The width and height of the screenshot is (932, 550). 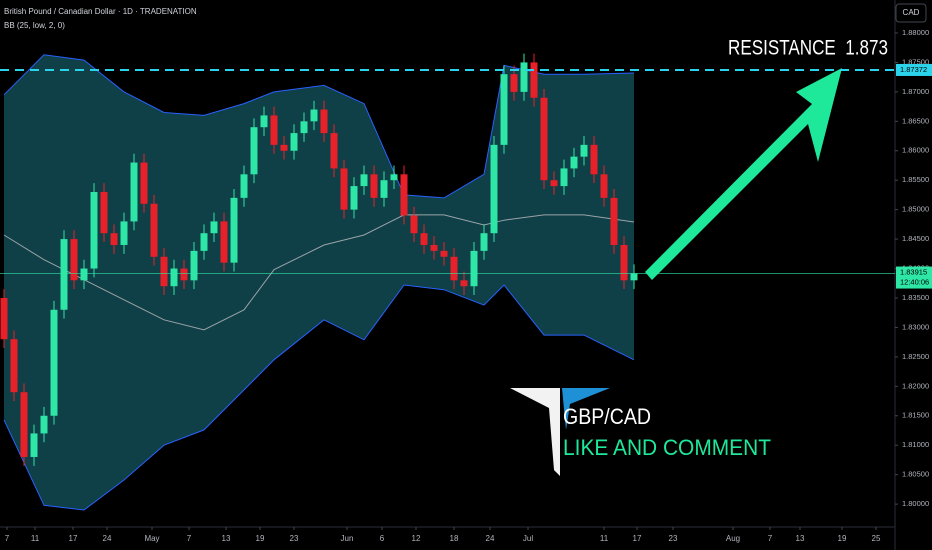 I want to click on x-tick-label: 24, so click(x=107, y=538).